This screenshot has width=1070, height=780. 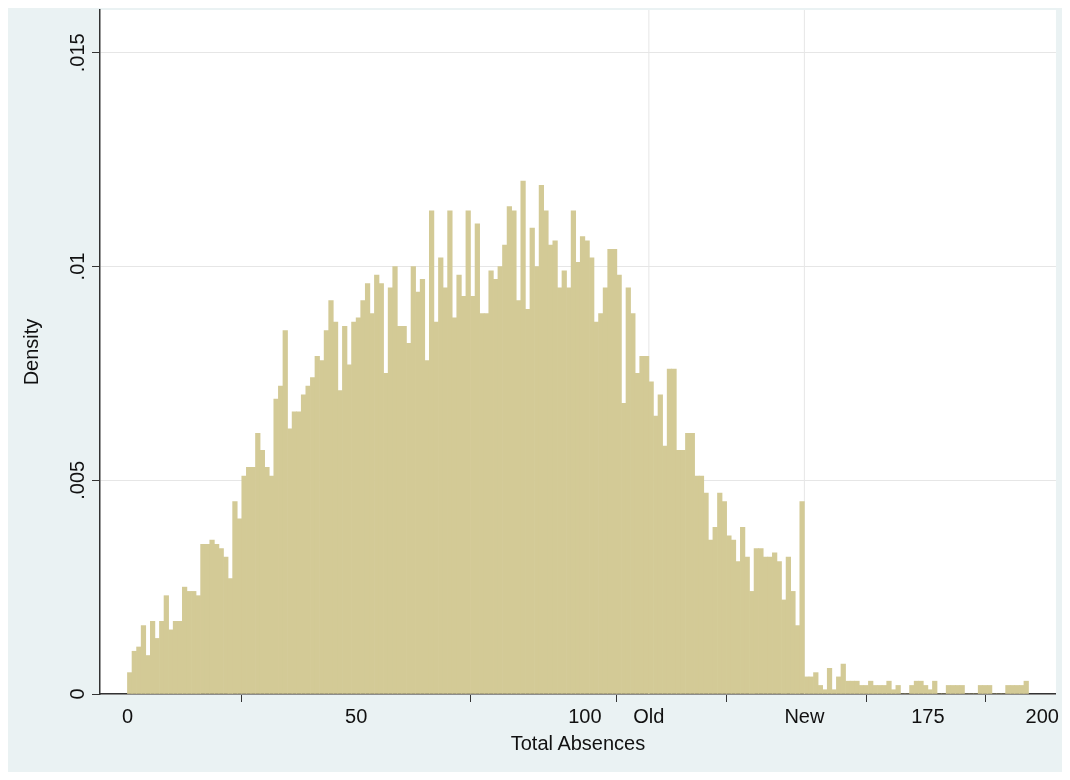 I want to click on x-tick-label: 0, so click(x=127, y=715).